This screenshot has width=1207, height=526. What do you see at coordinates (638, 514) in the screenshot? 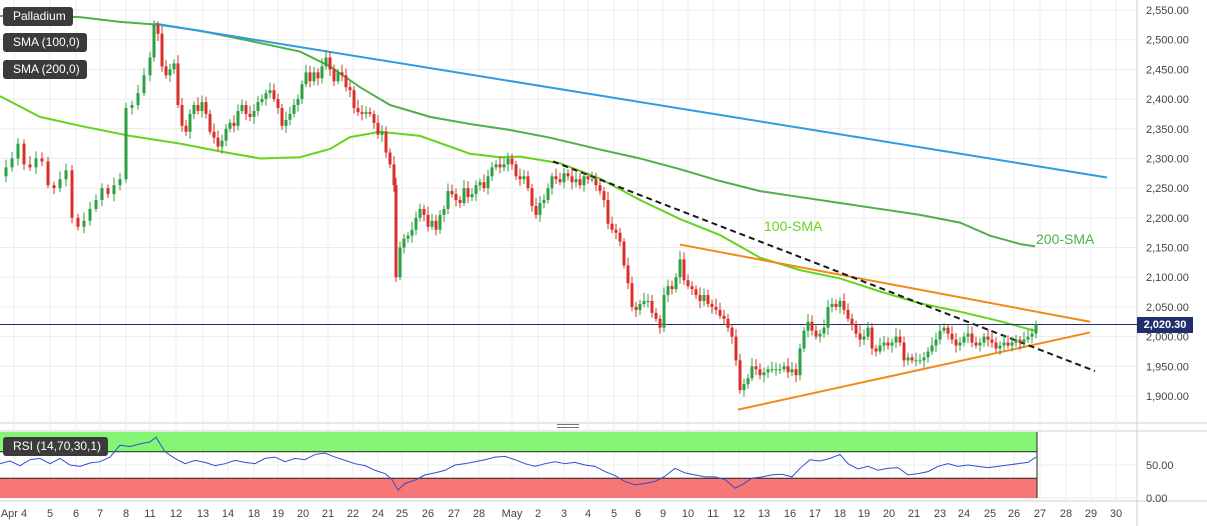
I see `x-tick-label: 6` at bounding box center [638, 514].